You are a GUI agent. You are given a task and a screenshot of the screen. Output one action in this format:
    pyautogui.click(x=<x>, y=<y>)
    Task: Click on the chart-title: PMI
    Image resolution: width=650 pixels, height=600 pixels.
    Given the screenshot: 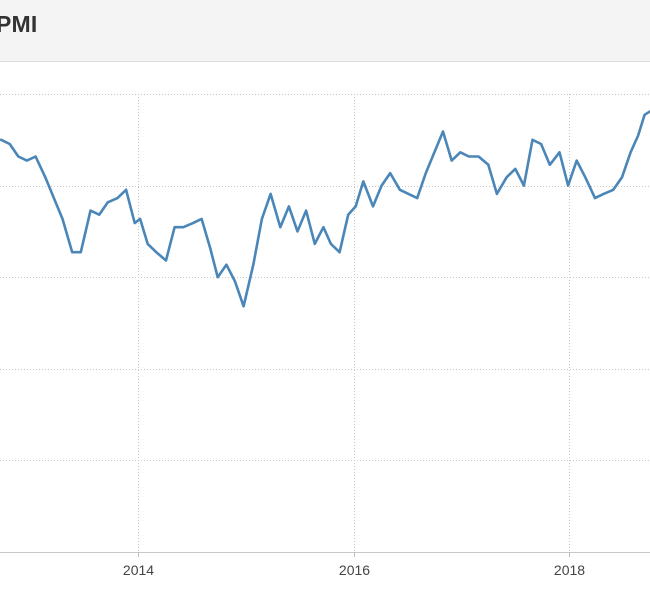 What is the action you would take?
    pyautogui.click(x=19, y=24)
    